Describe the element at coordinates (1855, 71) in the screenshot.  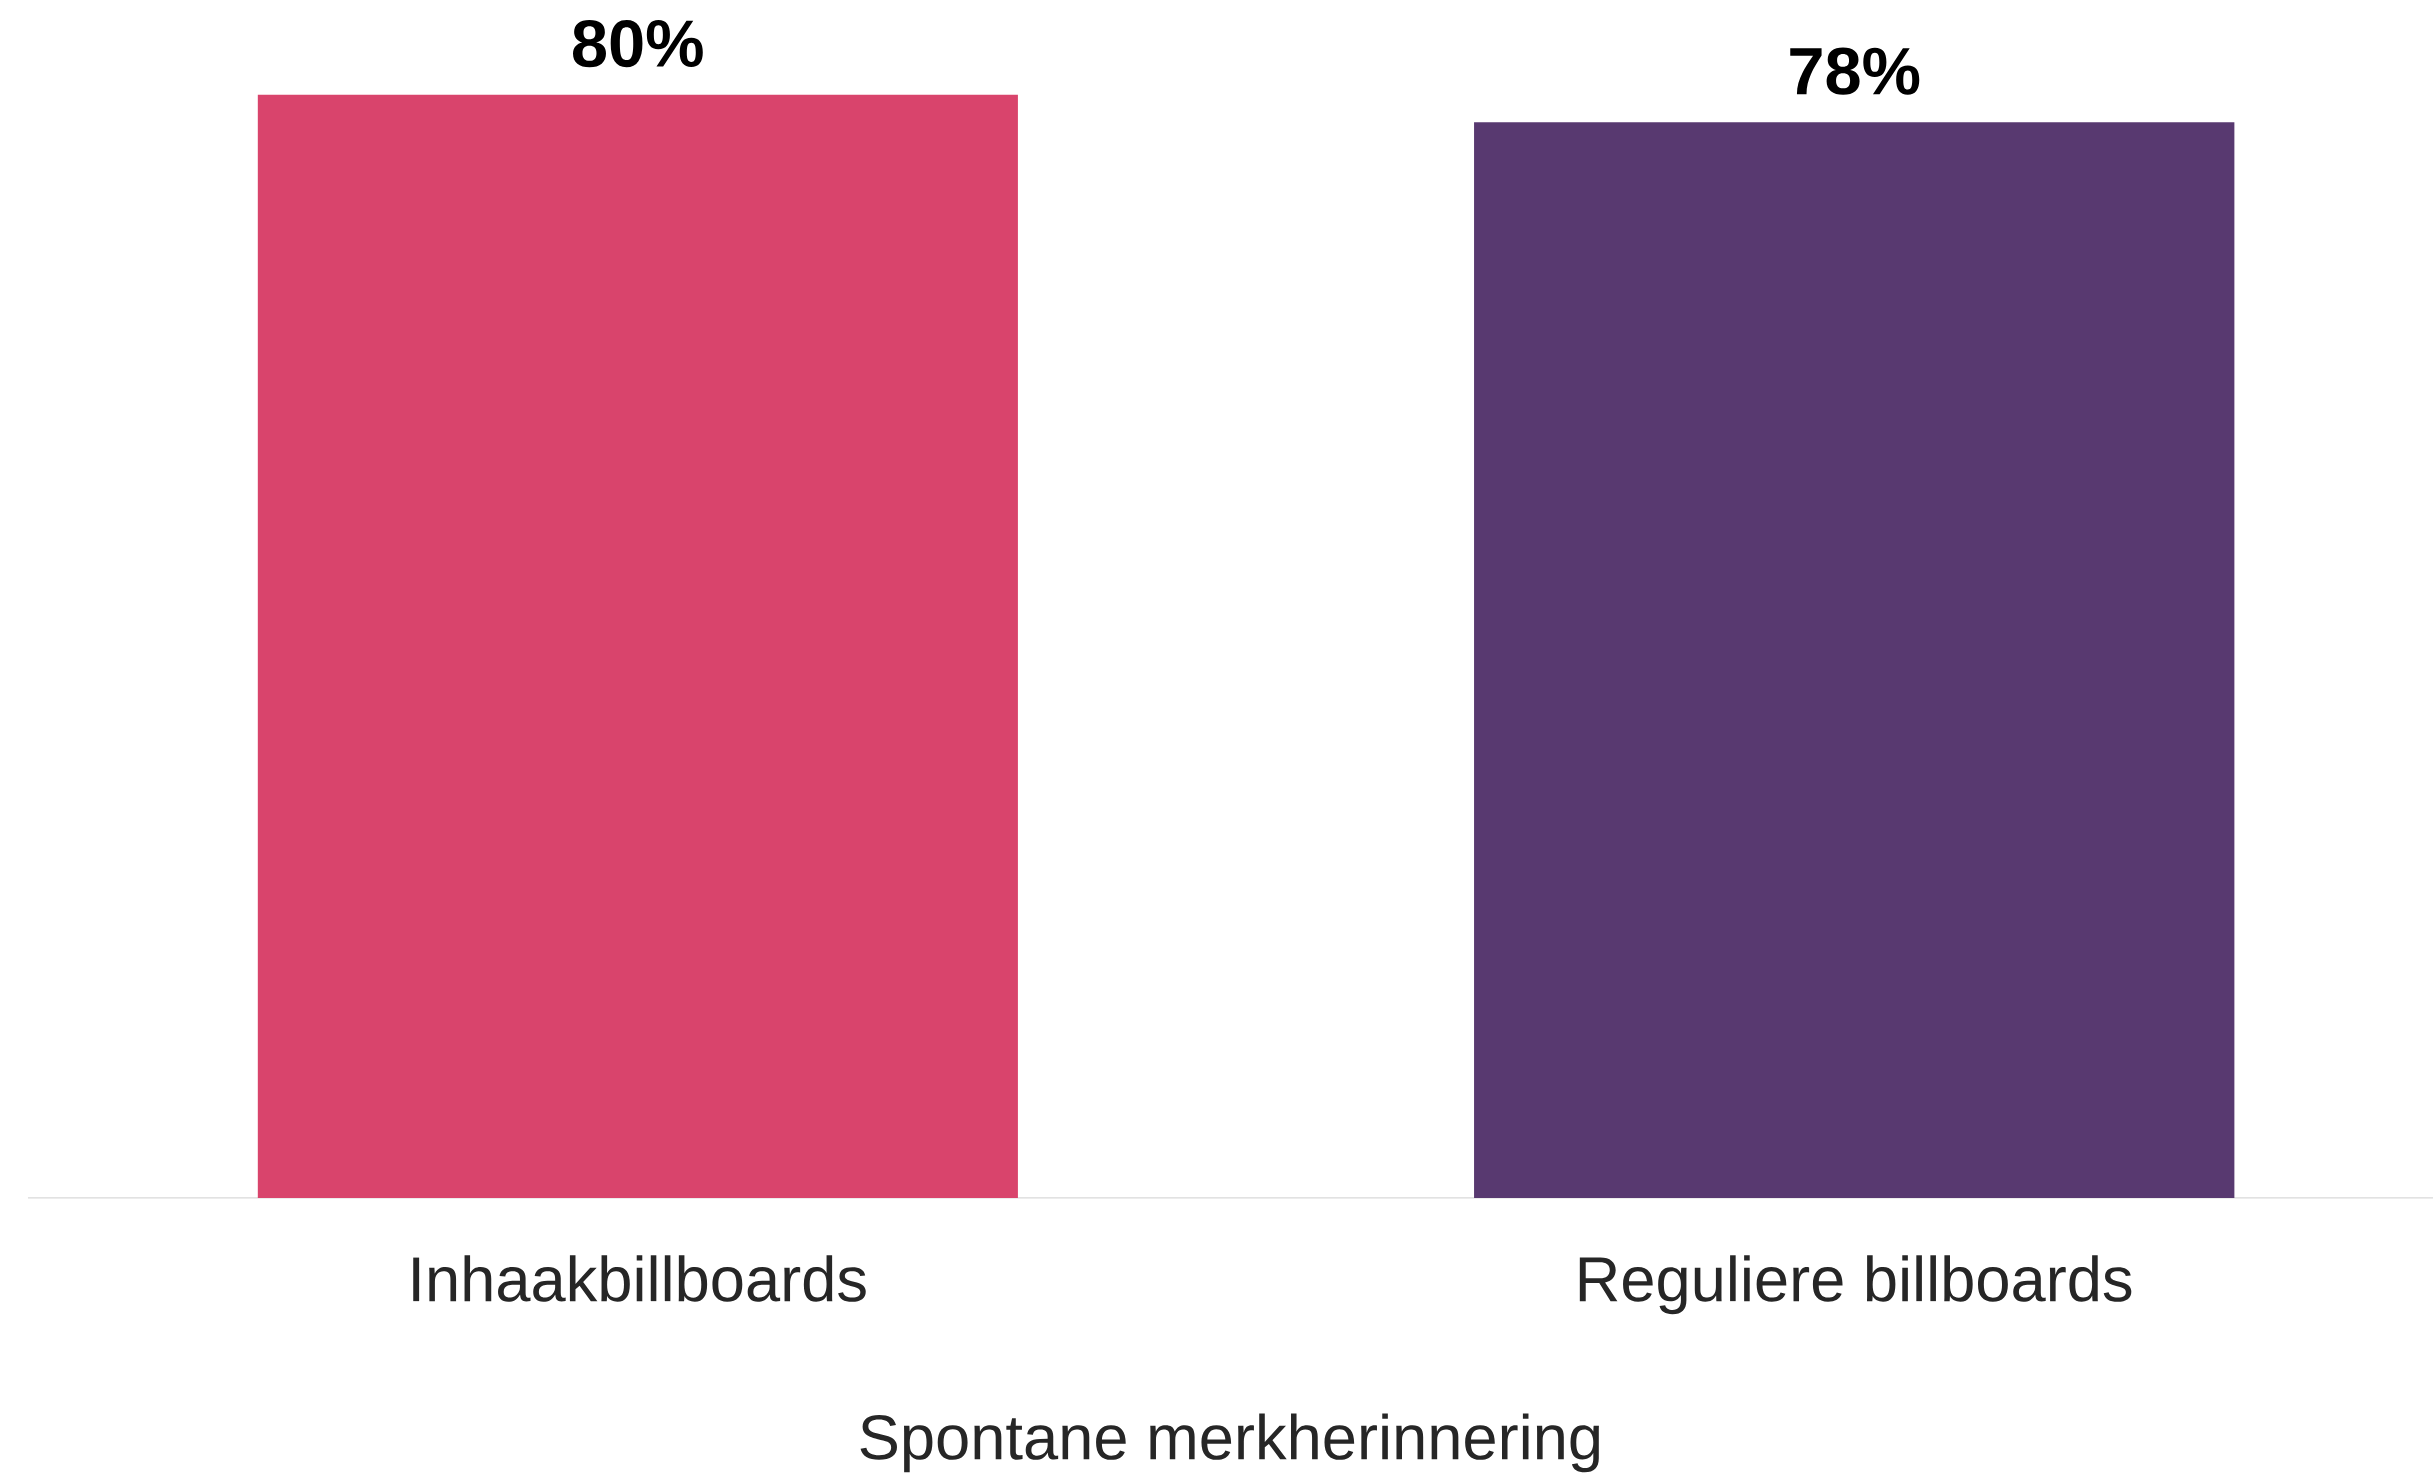
I see `data-label: 78%` at that location.